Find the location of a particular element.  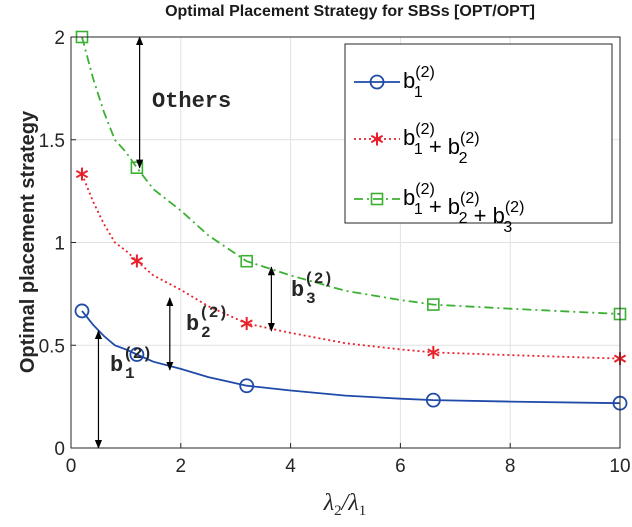

annotation-b2-3: b(2) 3 is located at coordinates (312, 289).